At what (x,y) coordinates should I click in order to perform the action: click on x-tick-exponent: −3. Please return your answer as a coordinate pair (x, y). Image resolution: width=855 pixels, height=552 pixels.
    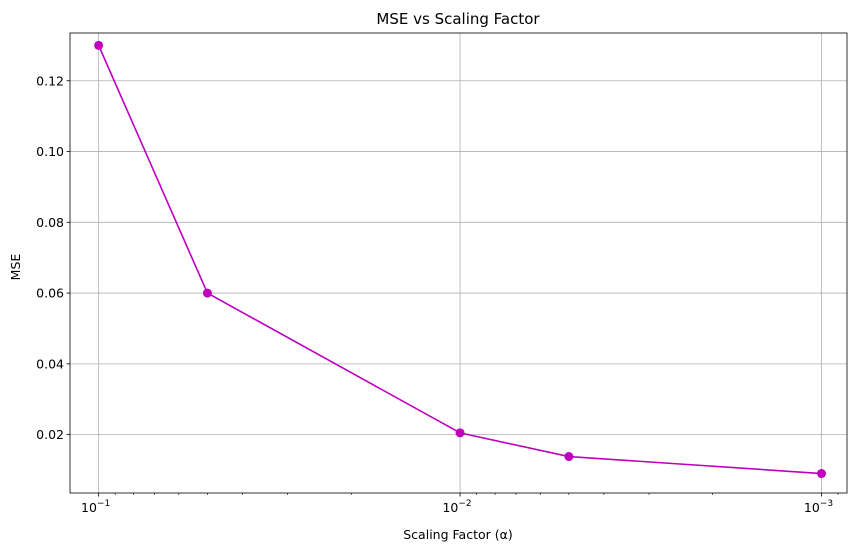
    Looking at the image, I should click on (826, 504).